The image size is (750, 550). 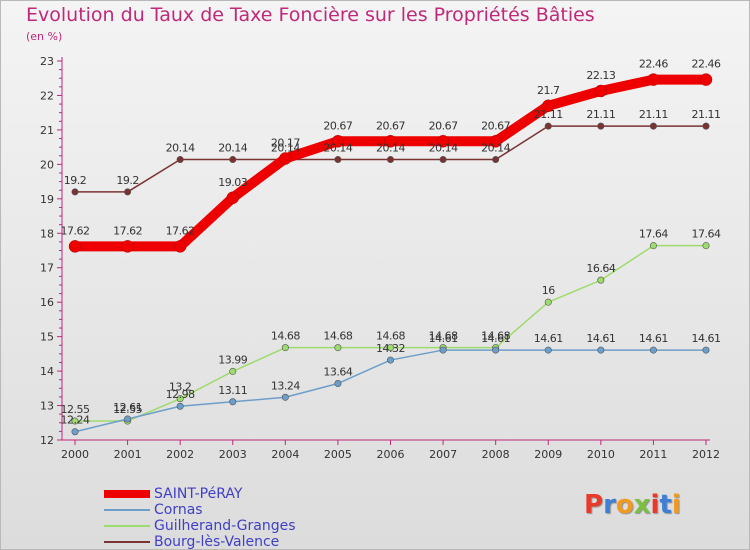 What do you see at coordinates (232, 182) in the screenshot?
I see `data-label-saint-peray: 19.03` at bounding box center [232, 182].